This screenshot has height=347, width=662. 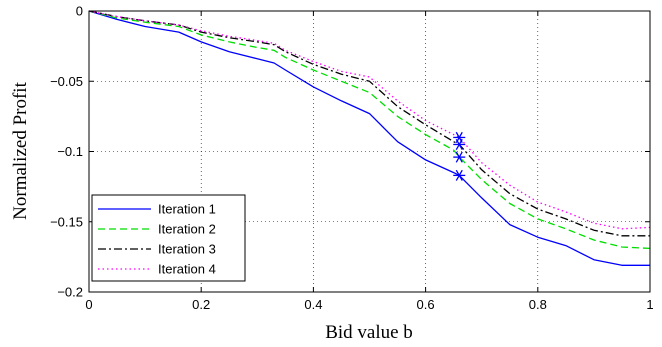 I want to click on legend-label-iteration-3: Iteration 3, so click(x=187, y=249).